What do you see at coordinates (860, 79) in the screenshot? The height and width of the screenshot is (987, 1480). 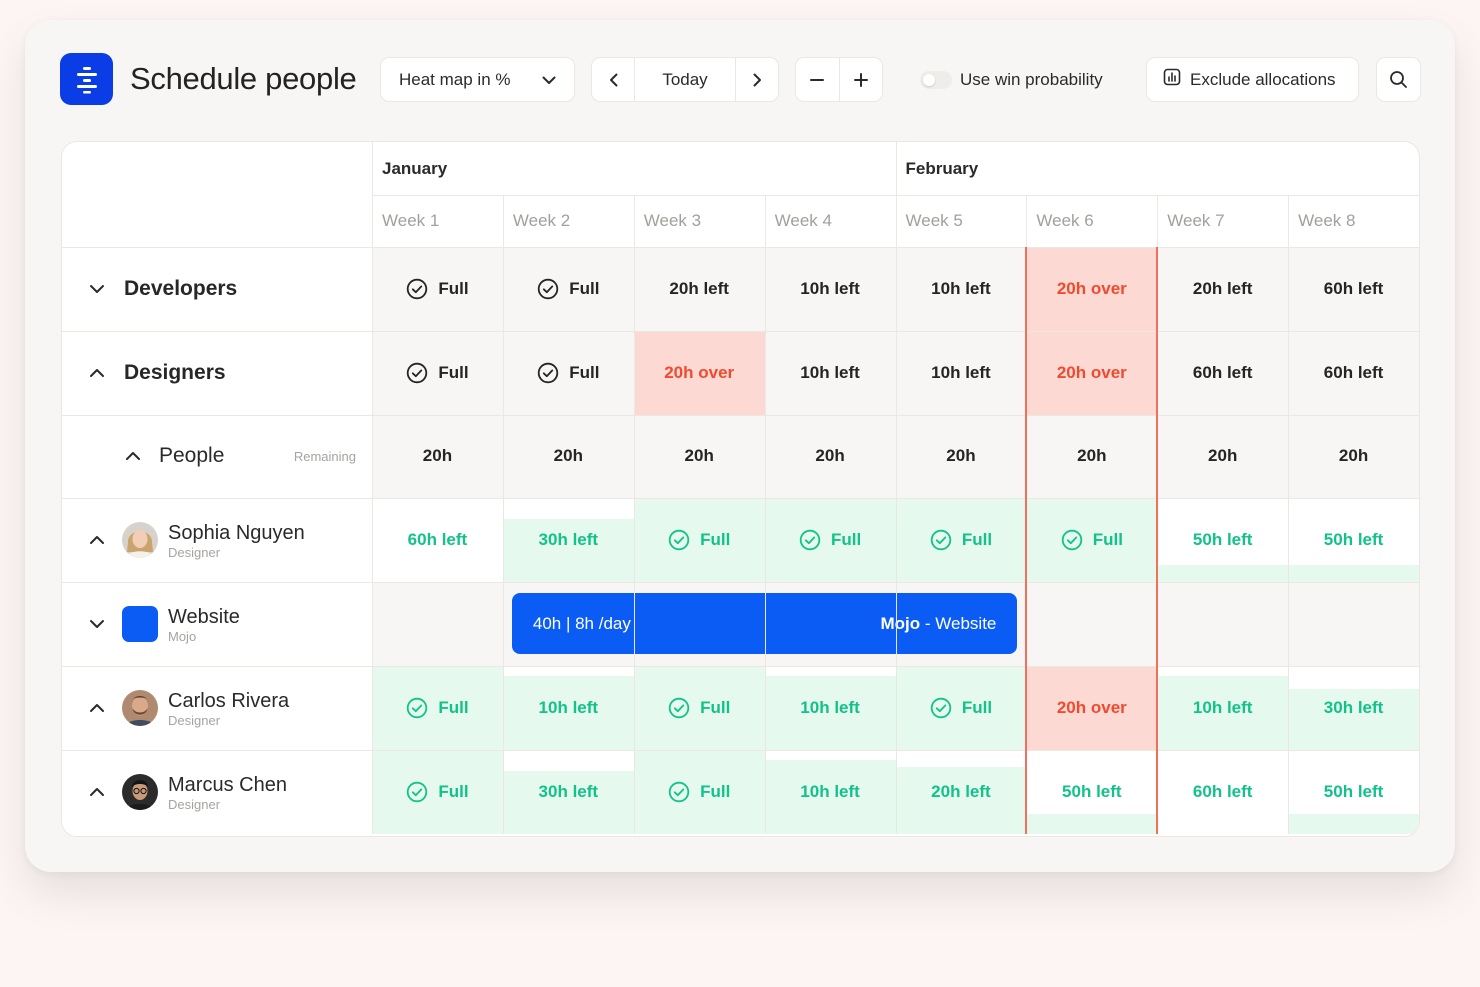 I see `zoom-in-button` at bounding box center [860, 79].